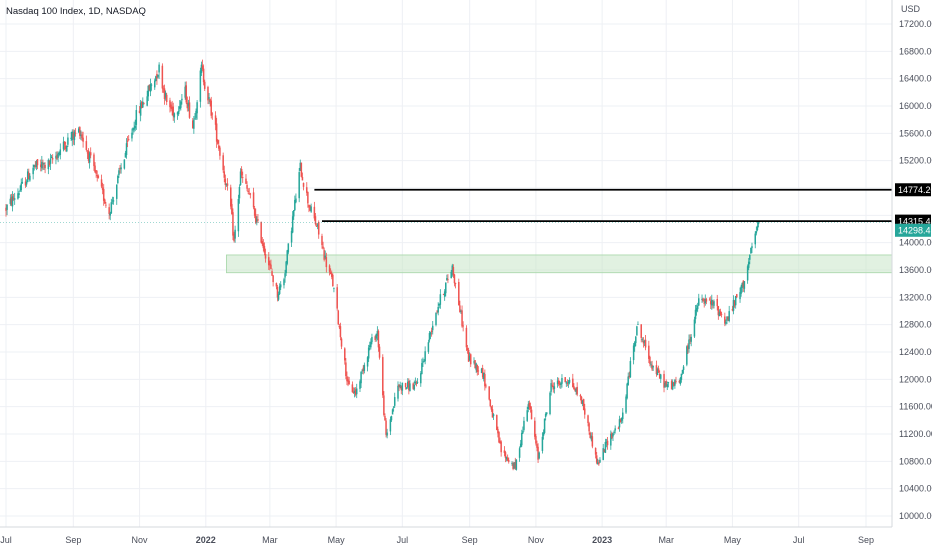 This screenshot has height=550, width=932. Describe the element at coordinates (915, 516) in the screenshot. I see `y-tick-label: 10000.00` at that location.